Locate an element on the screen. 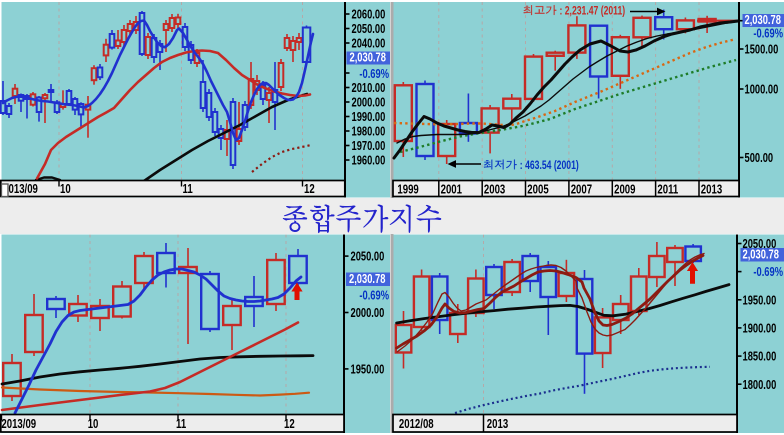  svg-text: 013/09 is located at coordinates (23, 190).